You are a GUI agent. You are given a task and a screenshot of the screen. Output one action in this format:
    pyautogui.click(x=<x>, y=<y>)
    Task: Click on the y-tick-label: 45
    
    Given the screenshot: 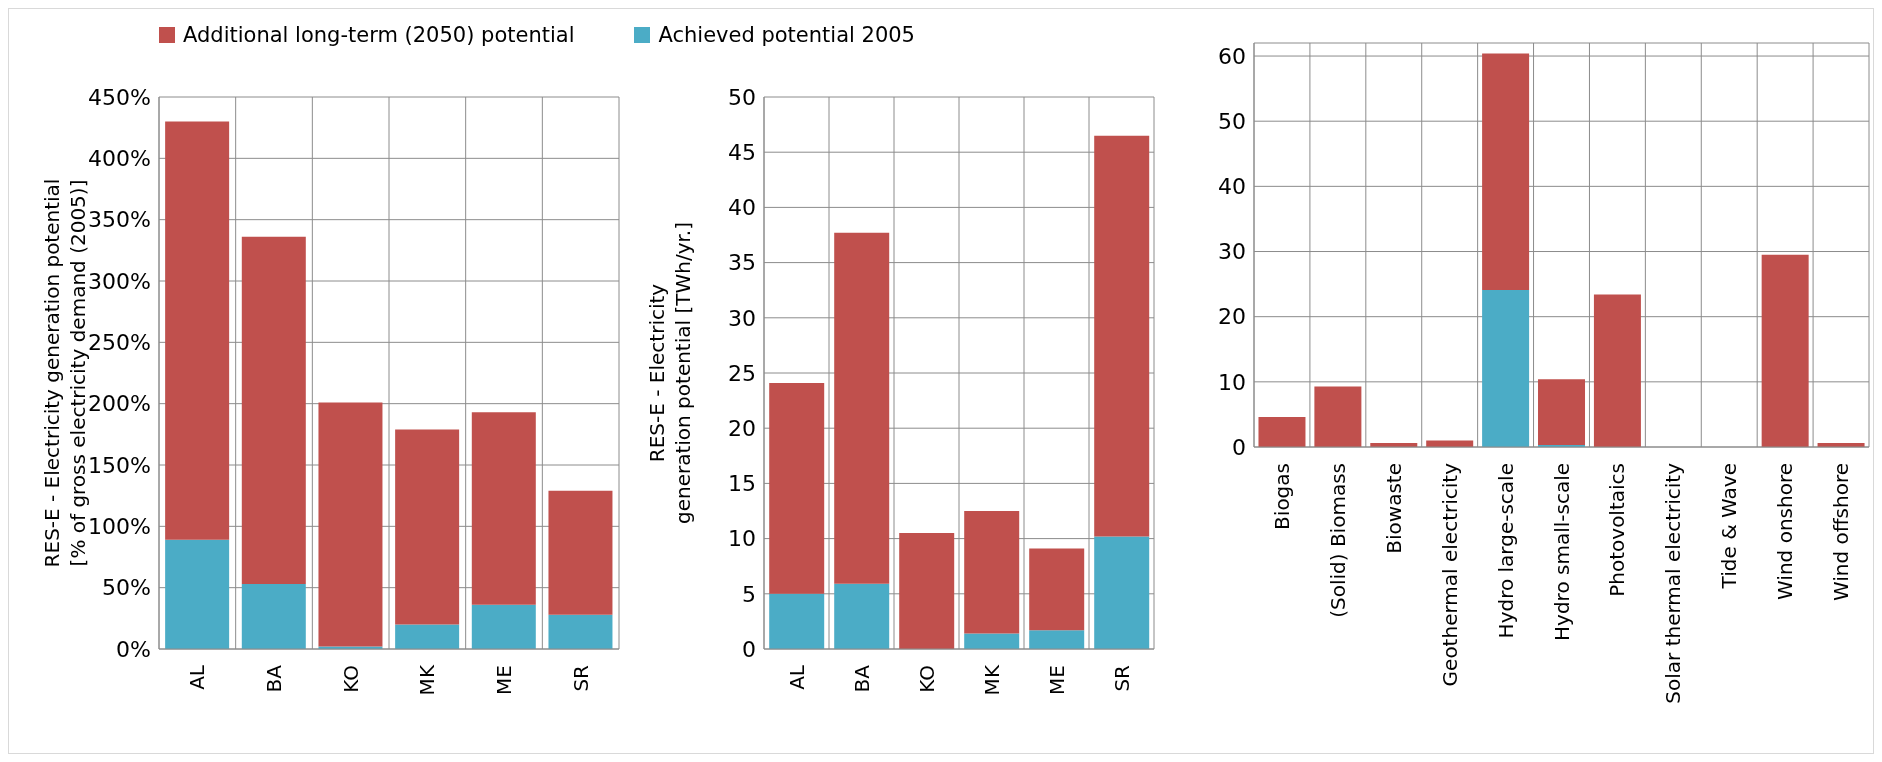 What is the action you would take?
    pyautogui.click(x=742, y=153)
    